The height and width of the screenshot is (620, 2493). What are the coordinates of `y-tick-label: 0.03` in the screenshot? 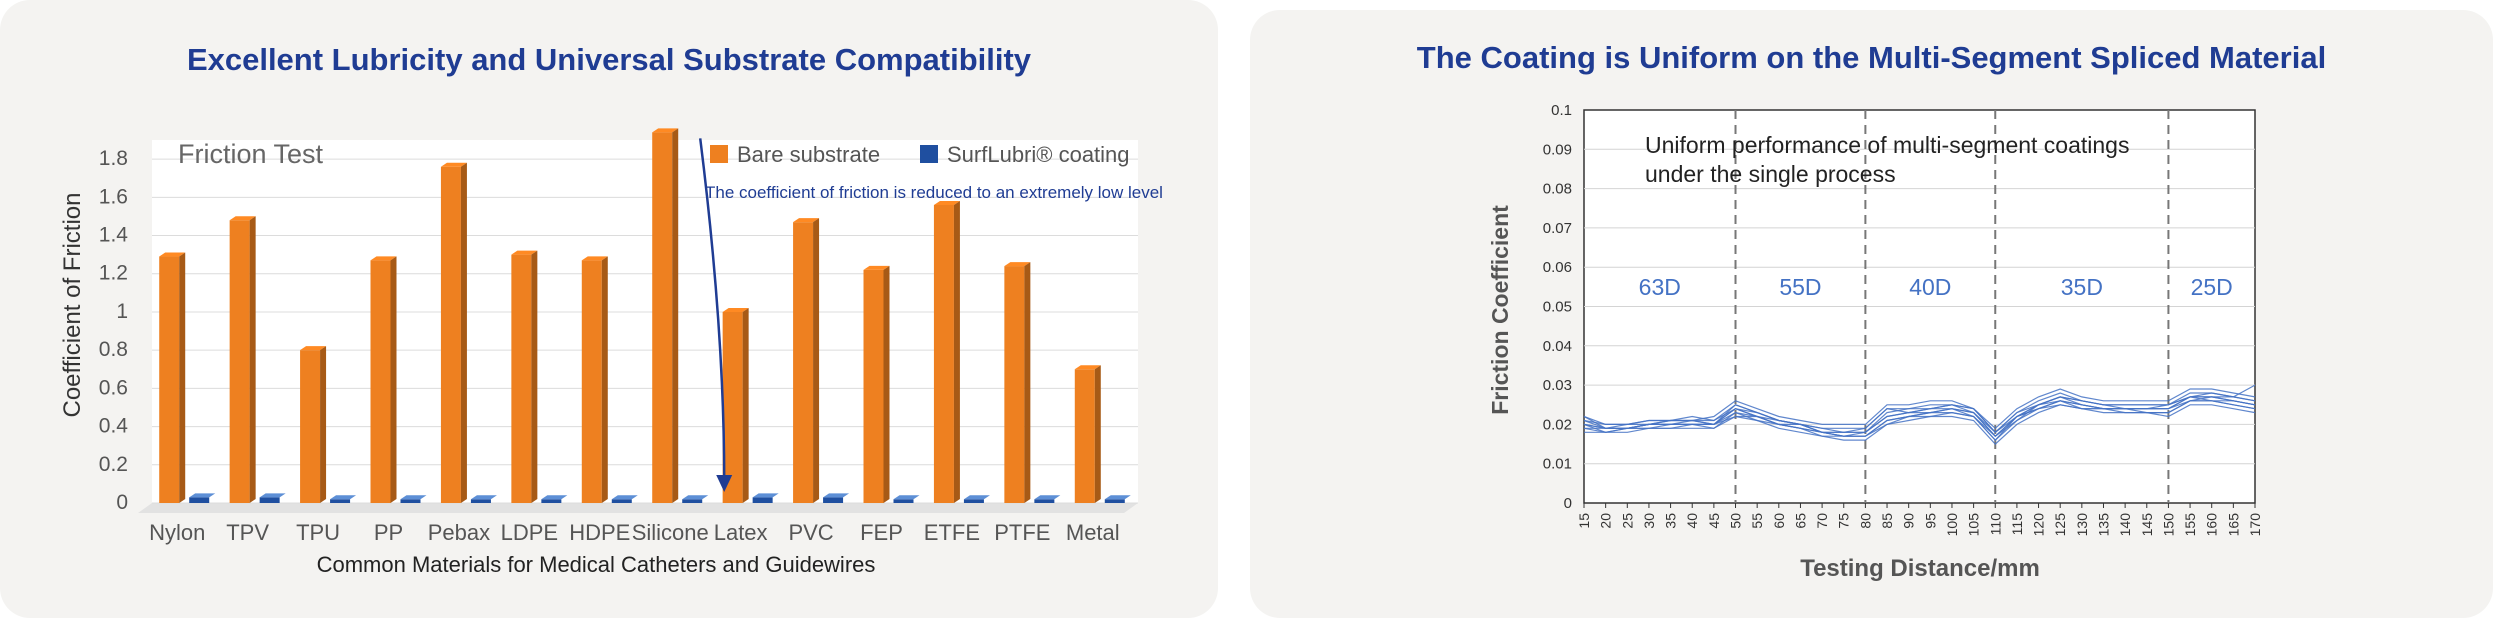 It's located at (1557, 385).